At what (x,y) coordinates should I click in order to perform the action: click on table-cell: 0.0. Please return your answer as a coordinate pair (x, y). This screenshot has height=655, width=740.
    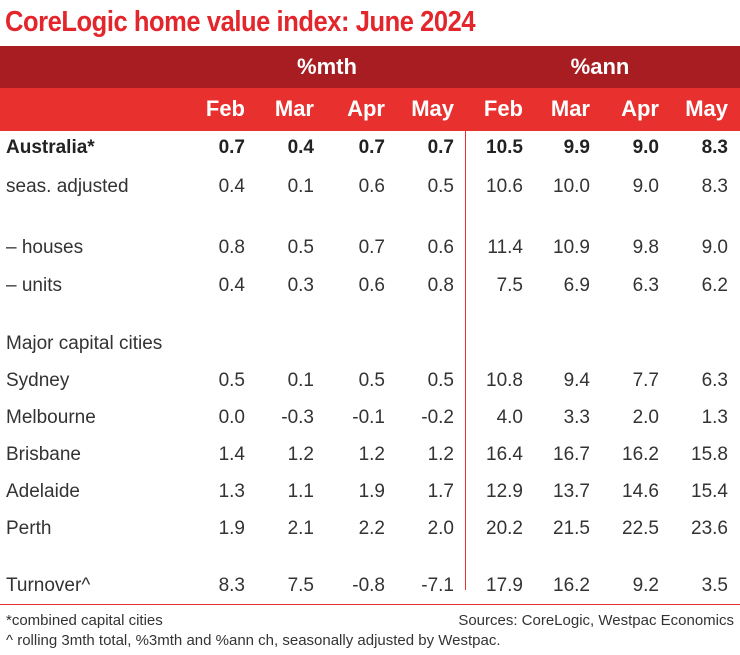
    Looking at the image, I should click on (231, 417).